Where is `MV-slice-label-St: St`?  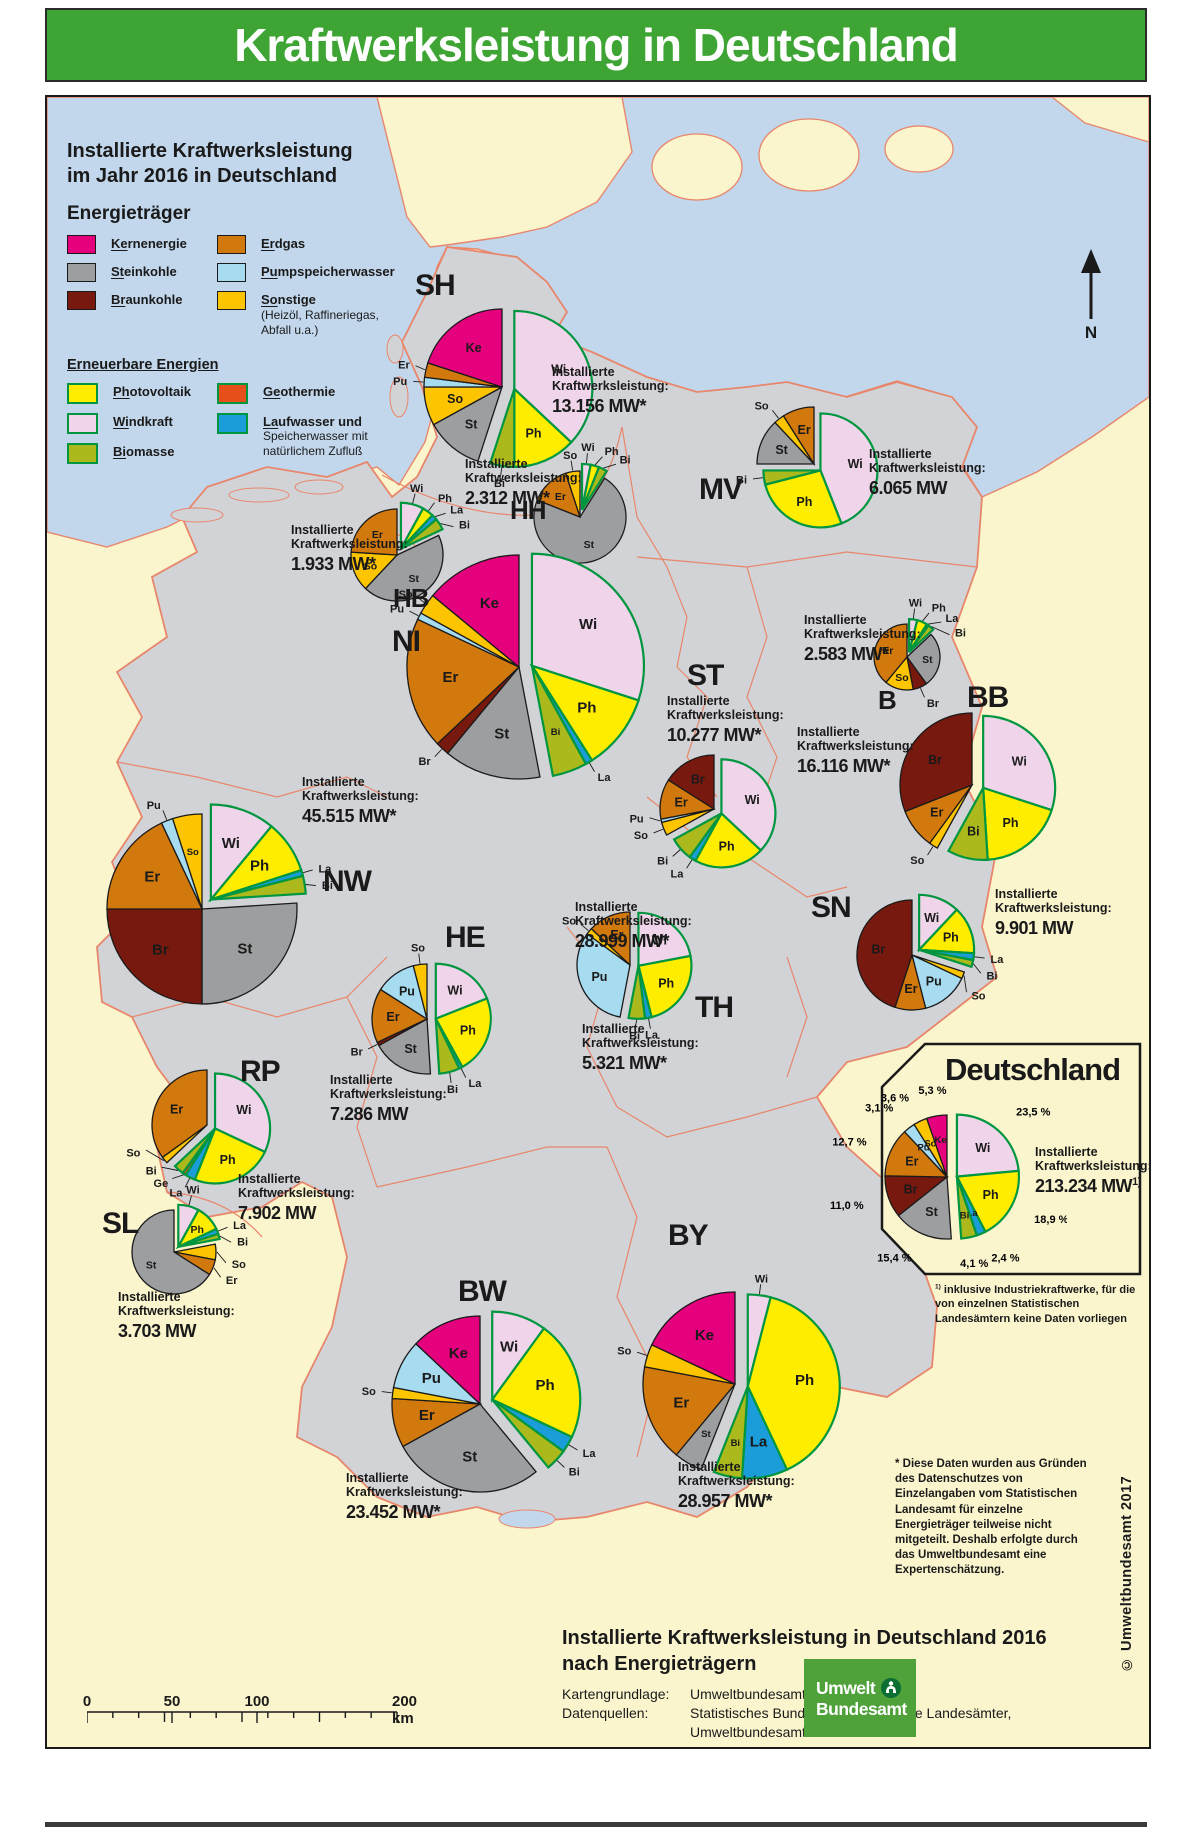
MV-slice-label-St: St is located at coordinates (781, 450).